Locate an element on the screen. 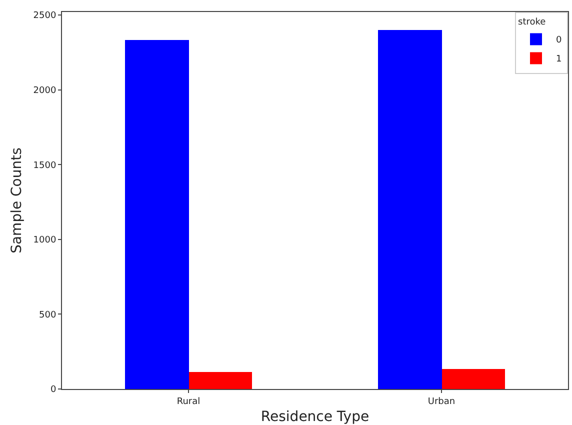 The image size is (572, 425). y-tick-label: 2500 is located at coordinates (44, 16).